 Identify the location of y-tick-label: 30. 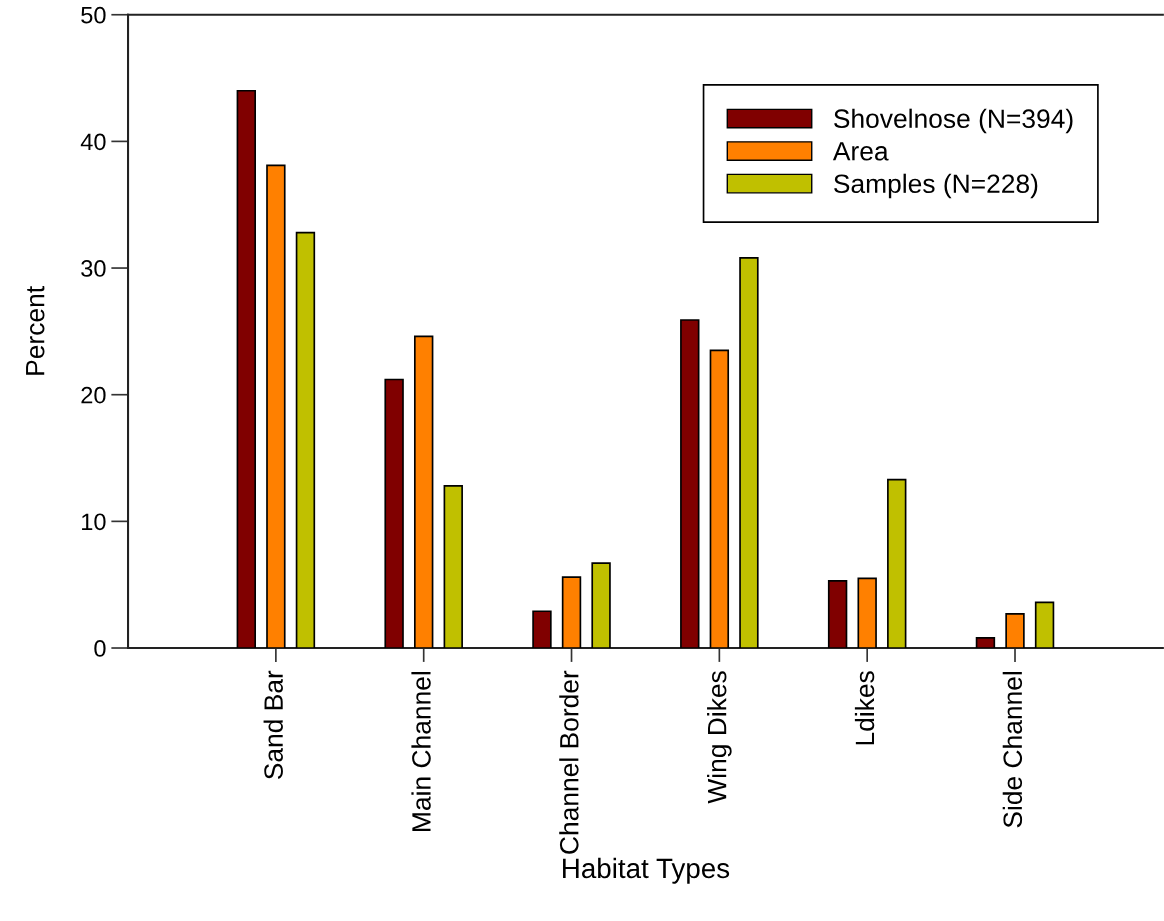
(93, 268).